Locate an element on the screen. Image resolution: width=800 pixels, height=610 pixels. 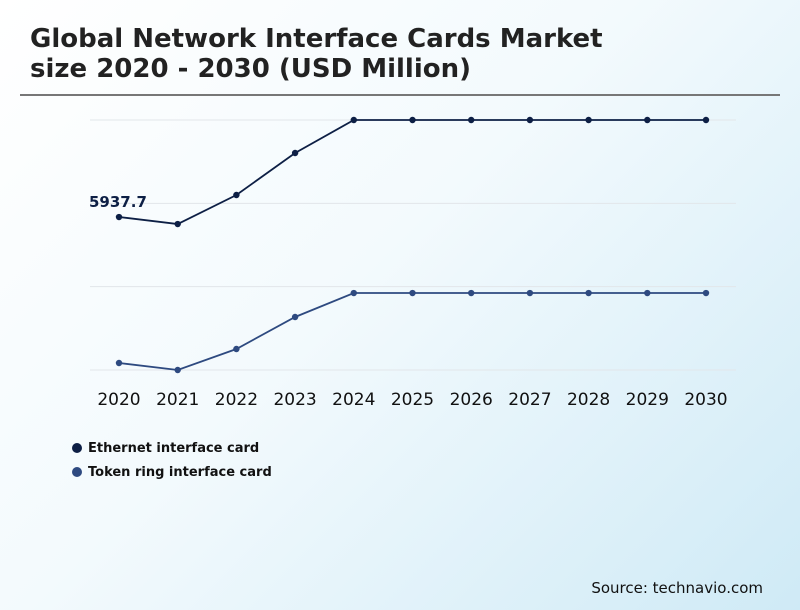
legend-marker-token-ring is located at coordinates (77, 472).